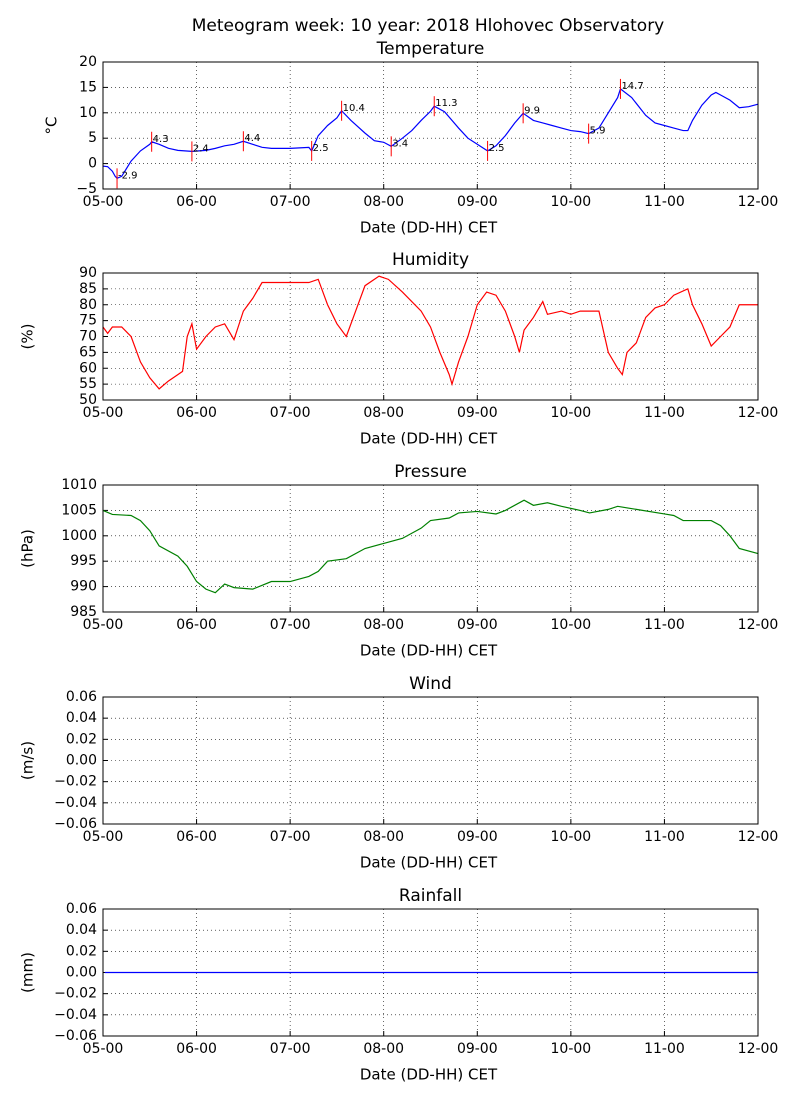 Image resolution: width=800 pixels, height=1100 pixels. I want to click on y-tick-label: −5, so click(86, 189).